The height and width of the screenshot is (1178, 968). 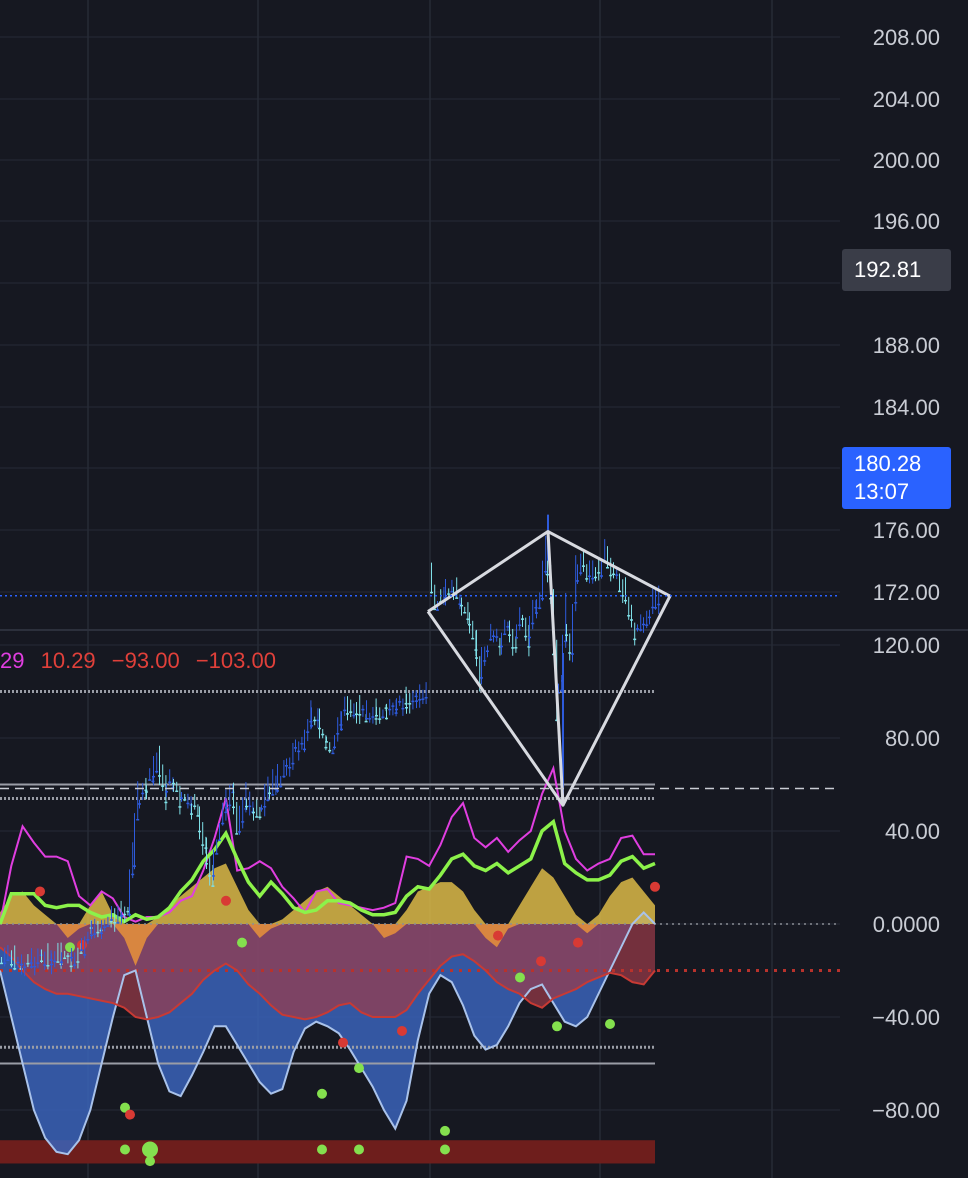 I want to click on bar-countdown: 13:07, so click(x=882, y=491).